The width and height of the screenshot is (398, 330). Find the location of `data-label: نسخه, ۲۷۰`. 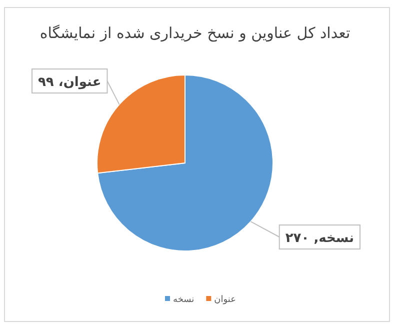

data-label: نسخه, ۲۷۰ is located at coordinates (319, 238).